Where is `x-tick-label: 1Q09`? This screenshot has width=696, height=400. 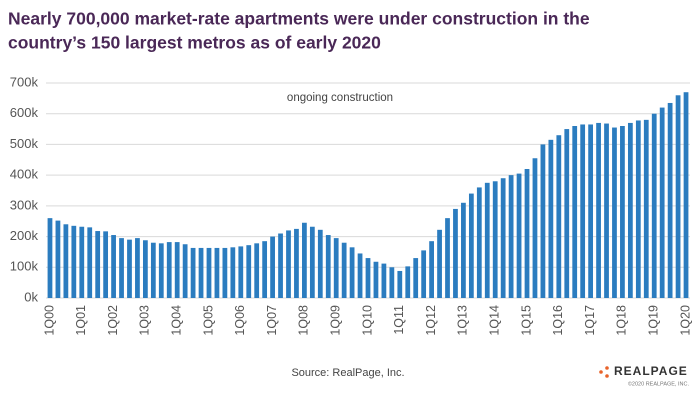
x-tick-label: 1Q09 is located at coordinates (335, 320).